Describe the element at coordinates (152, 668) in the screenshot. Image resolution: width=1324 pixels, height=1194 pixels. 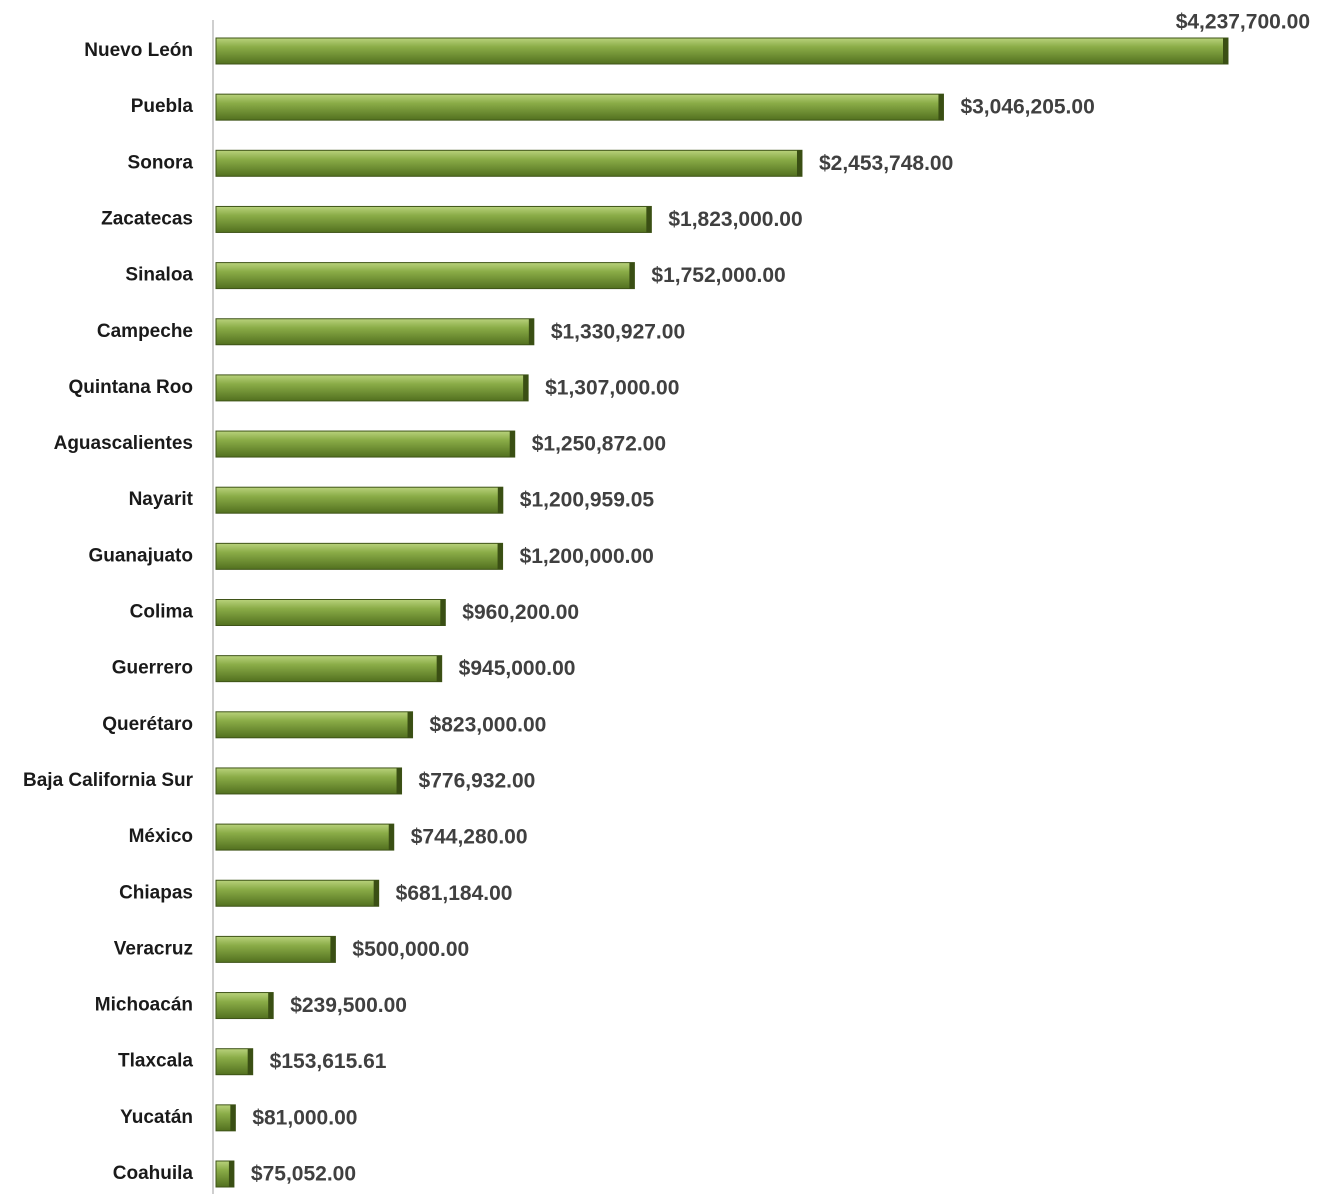
I see `category-label: Guerrero` at that location.